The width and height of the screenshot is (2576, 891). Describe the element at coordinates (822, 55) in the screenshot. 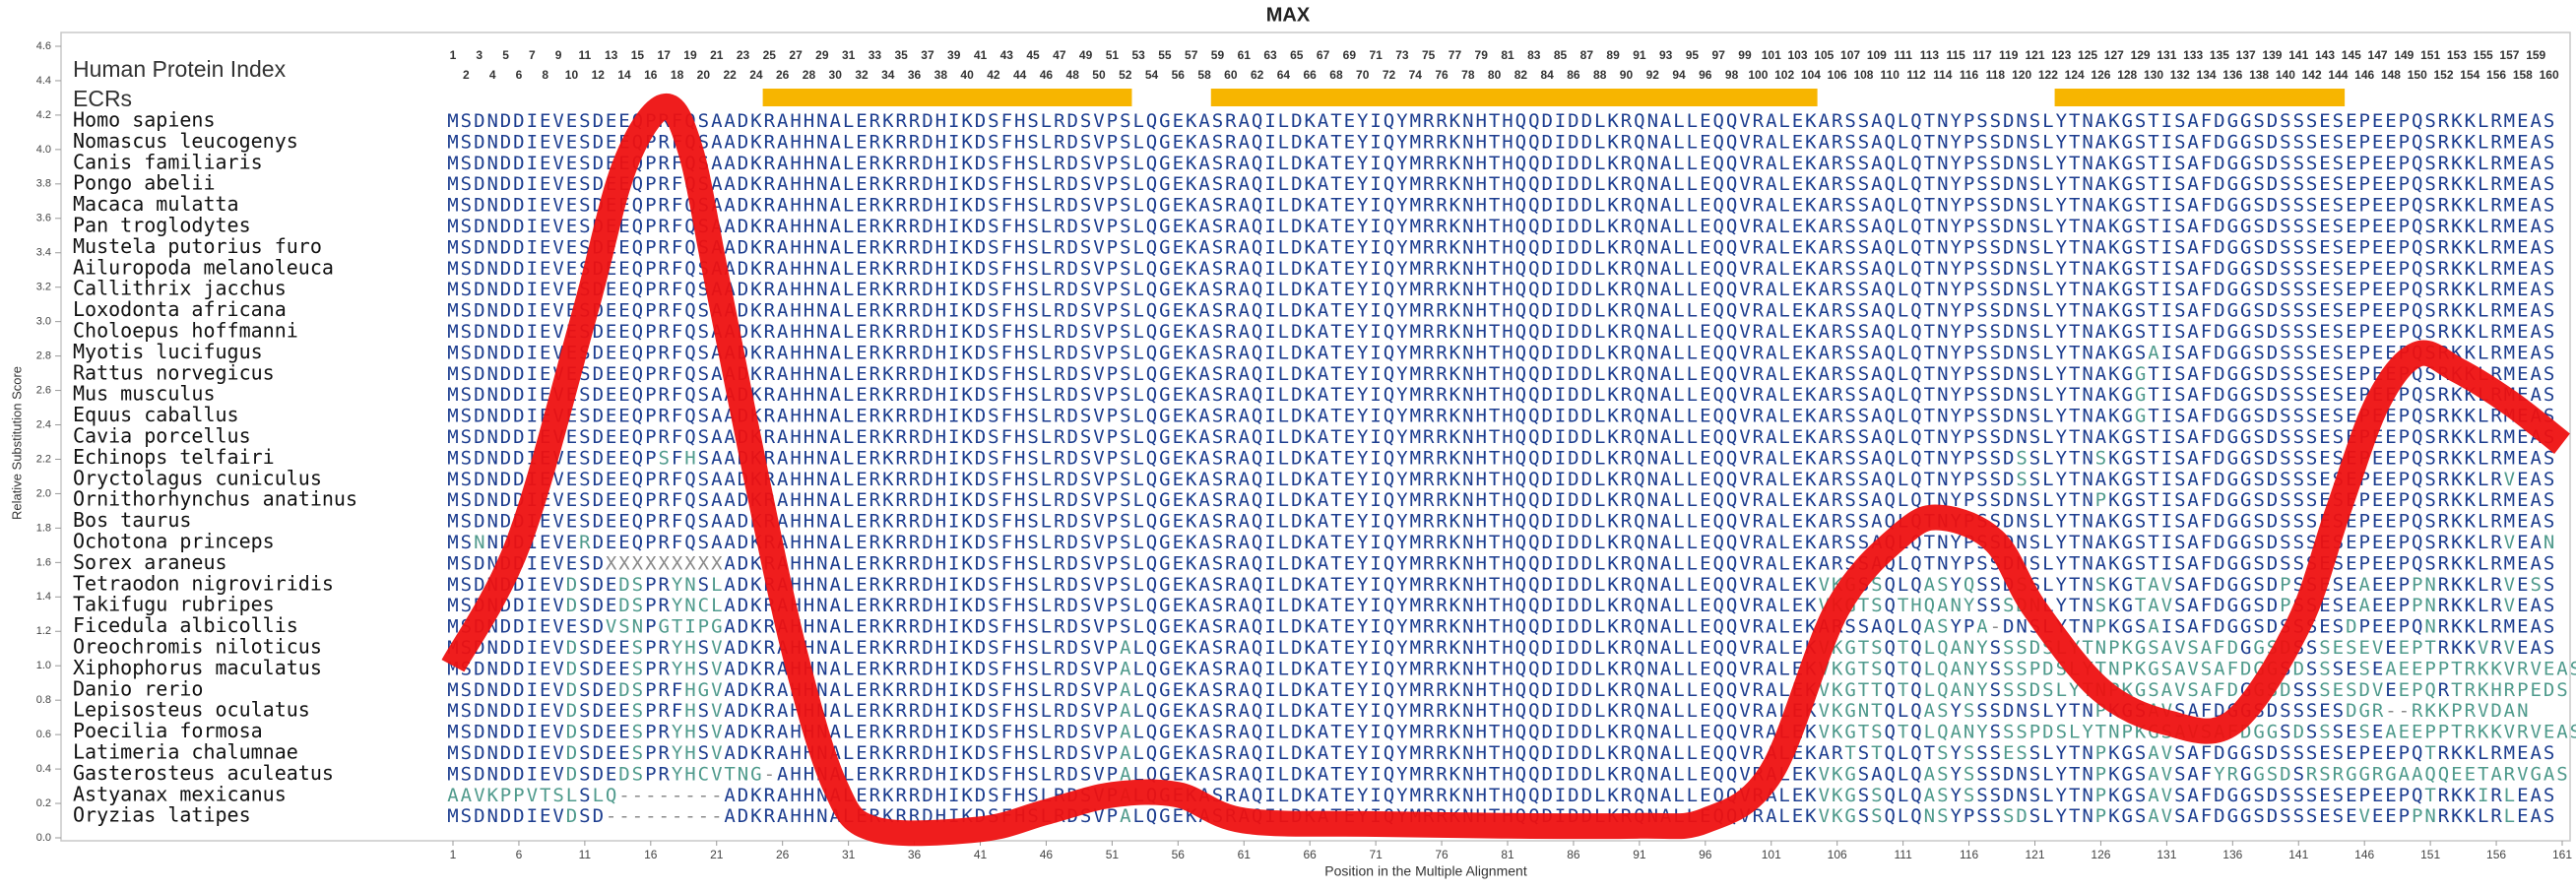

I see `position-label: 29` at that location.